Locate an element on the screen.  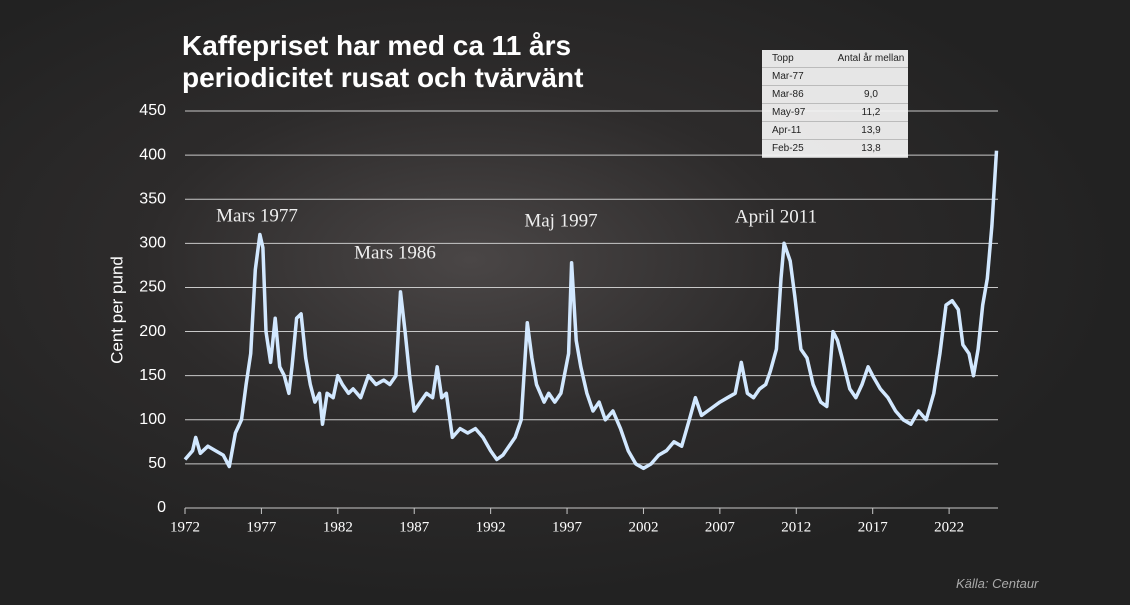
y-axis-label: Cent per pund is located at coordinates (116, 310).